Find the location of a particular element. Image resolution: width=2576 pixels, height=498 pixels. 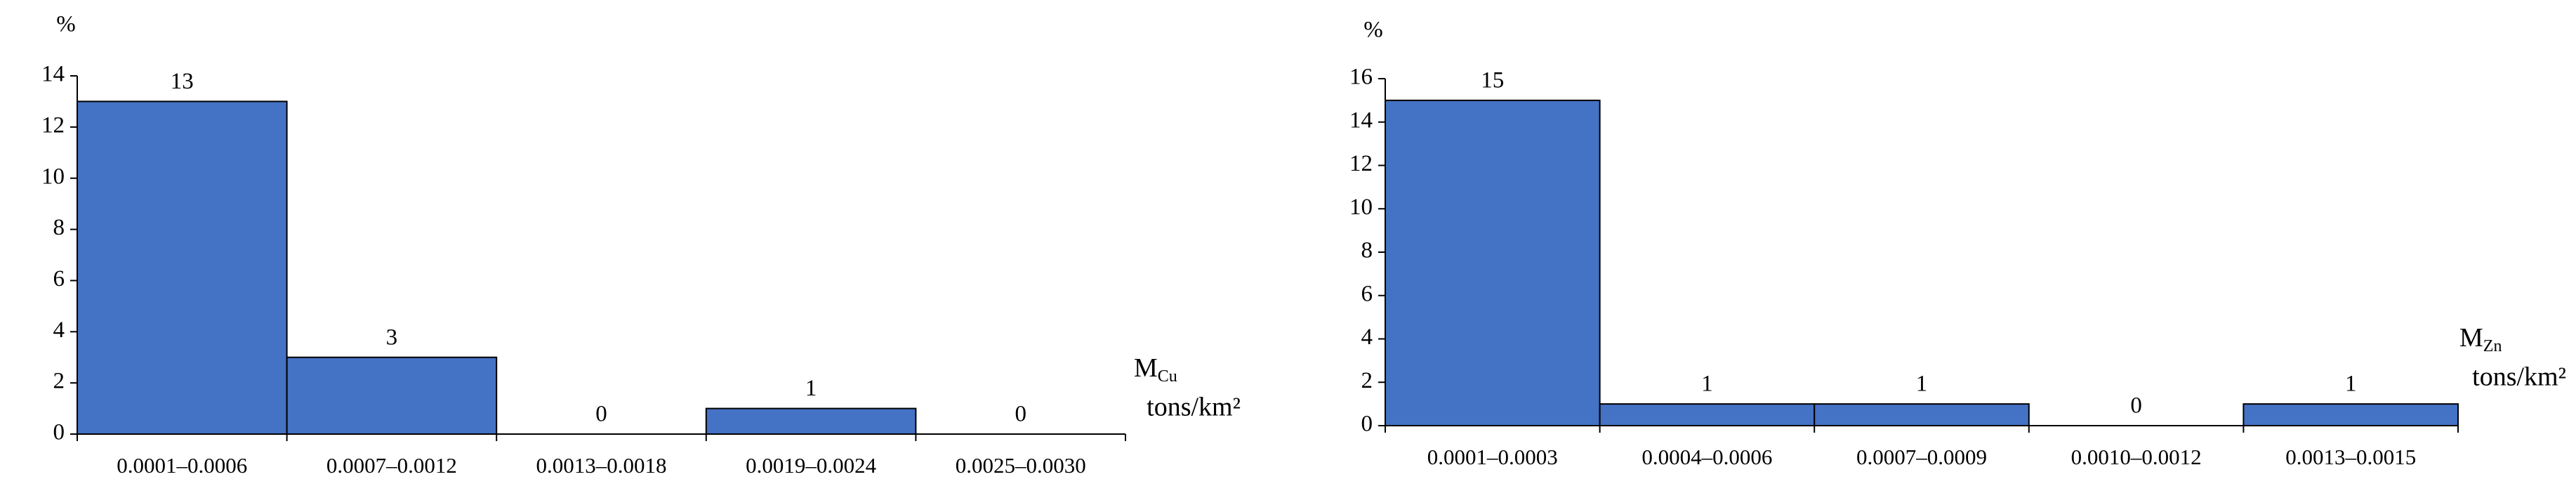

x-axis-symbol: MZn is located at coordinates (2480, 339).